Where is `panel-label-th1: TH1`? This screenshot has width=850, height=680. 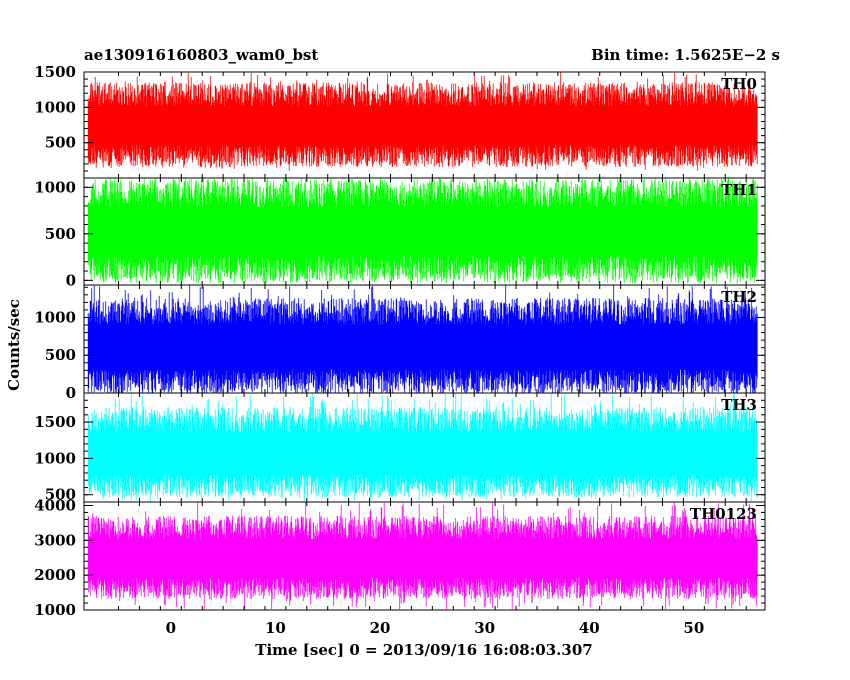
panel-label-th1: TH1 is located at coordinates (739, 190).